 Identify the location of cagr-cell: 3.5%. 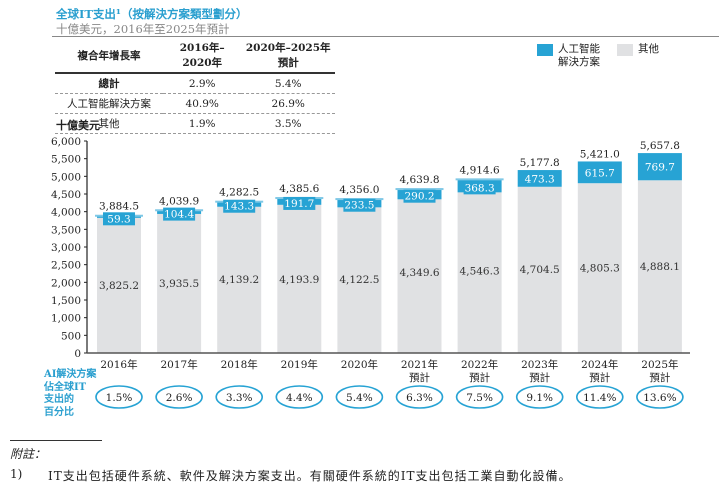
(288, 123).